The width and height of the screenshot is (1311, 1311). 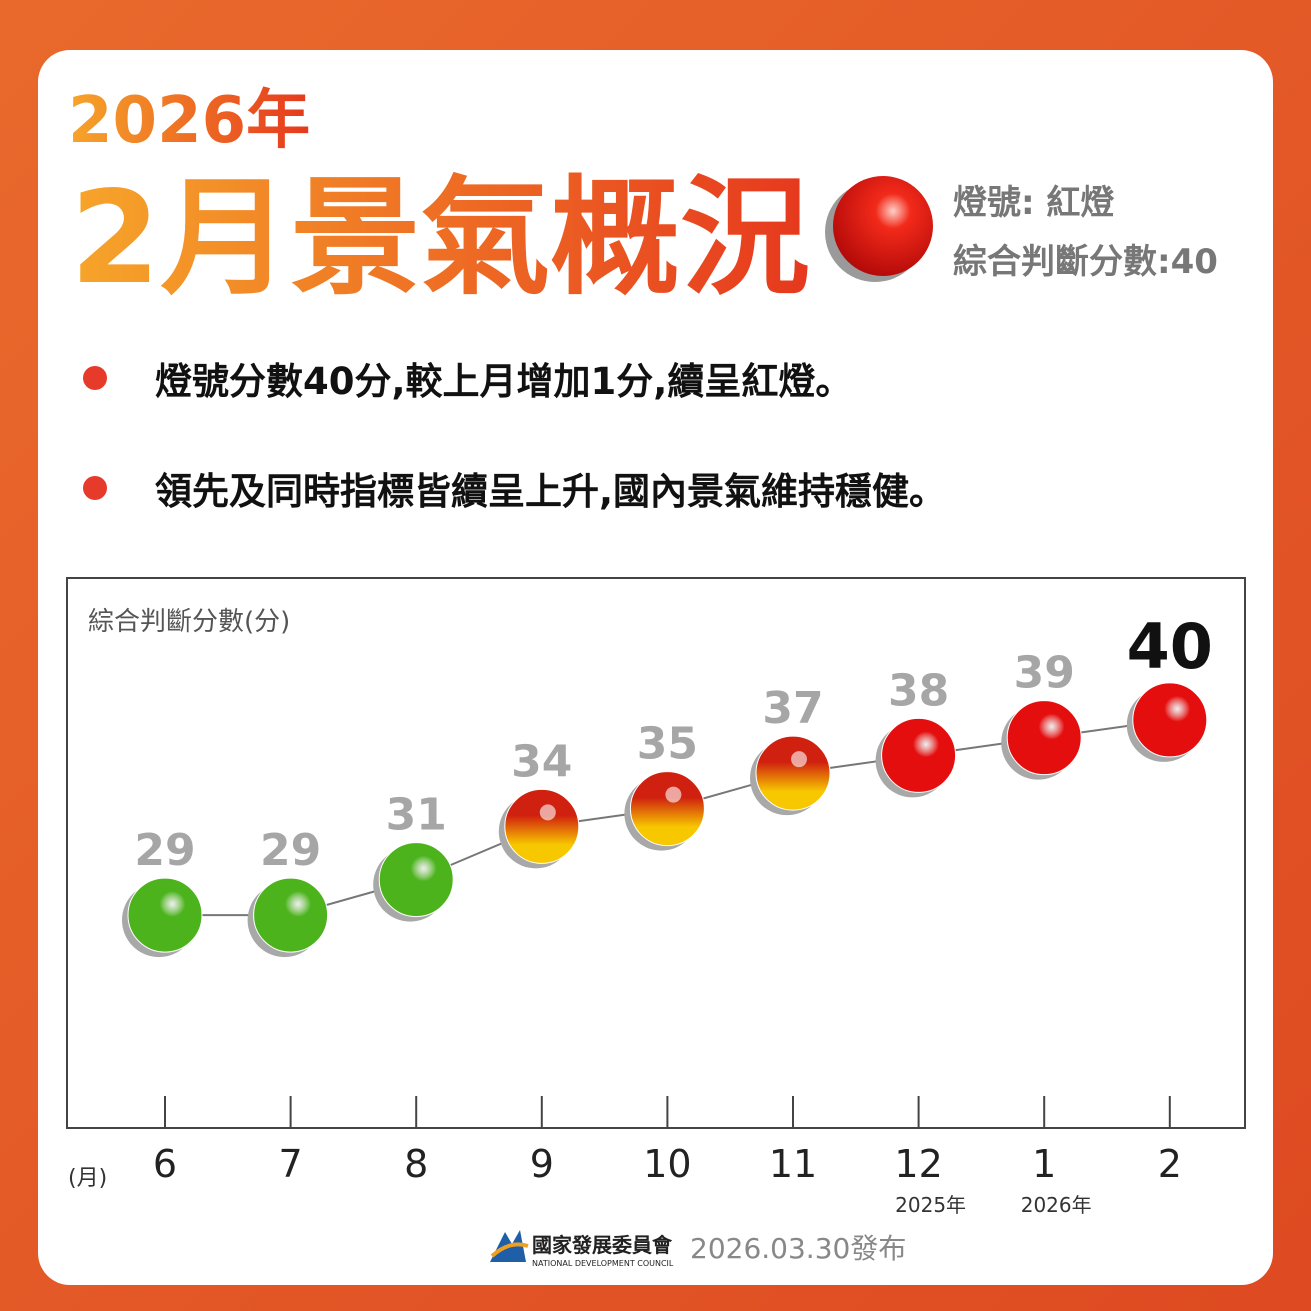 I want to click on org-name: 國家發展委員會, so click(x=602, y=1245).